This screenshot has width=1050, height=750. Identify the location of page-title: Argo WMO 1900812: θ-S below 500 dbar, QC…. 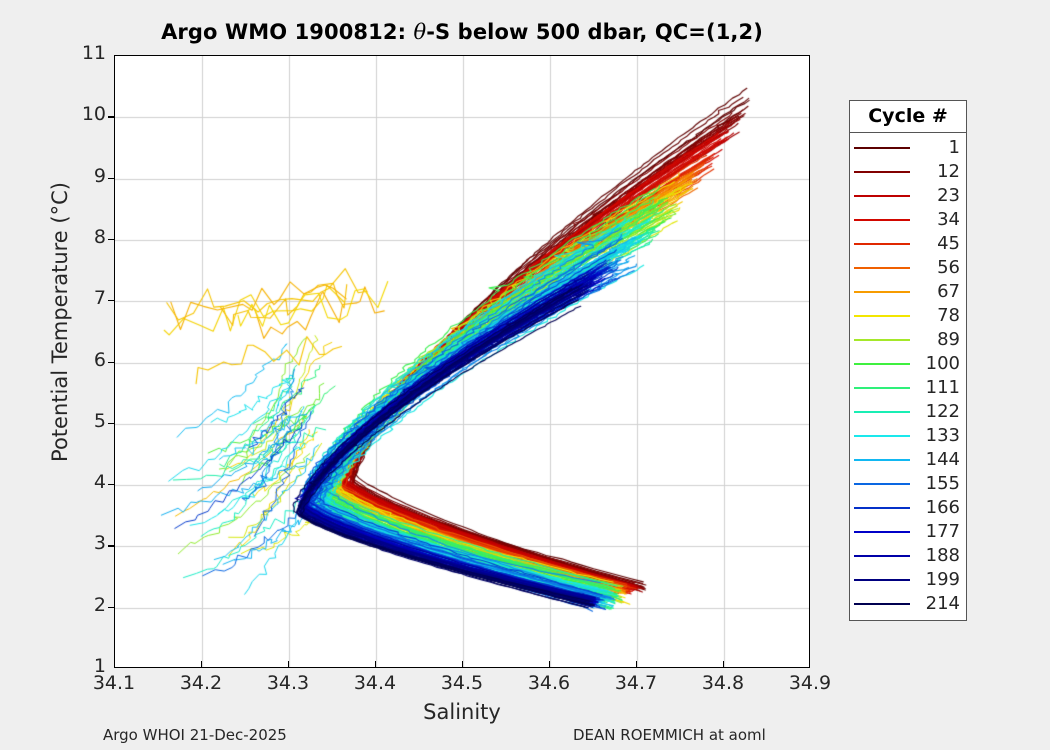
(462, 32).